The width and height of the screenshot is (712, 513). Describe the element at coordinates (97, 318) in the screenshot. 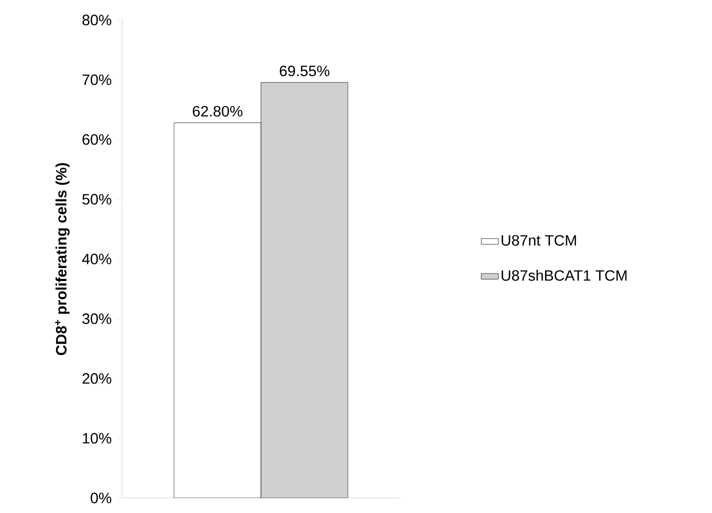

I see `y-tick-label: 30%` at that location.